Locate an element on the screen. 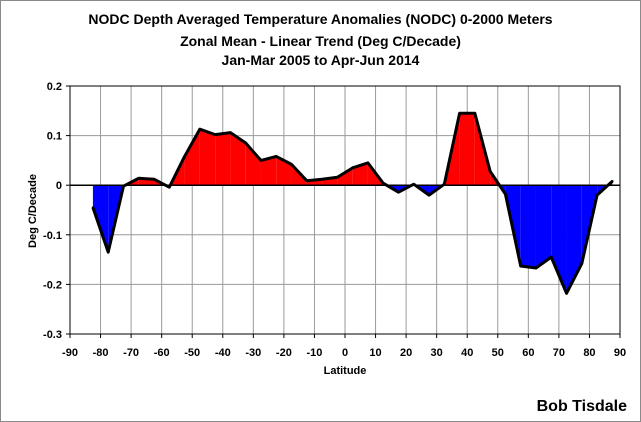 This screenshot has width=641, height=422. x-tick-label: -90 is located at coordinates (70, 353).